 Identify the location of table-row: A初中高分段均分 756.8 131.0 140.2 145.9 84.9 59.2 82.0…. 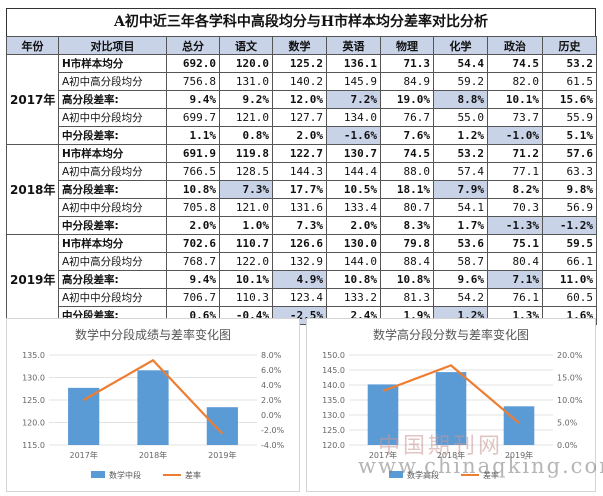
(302, 81).